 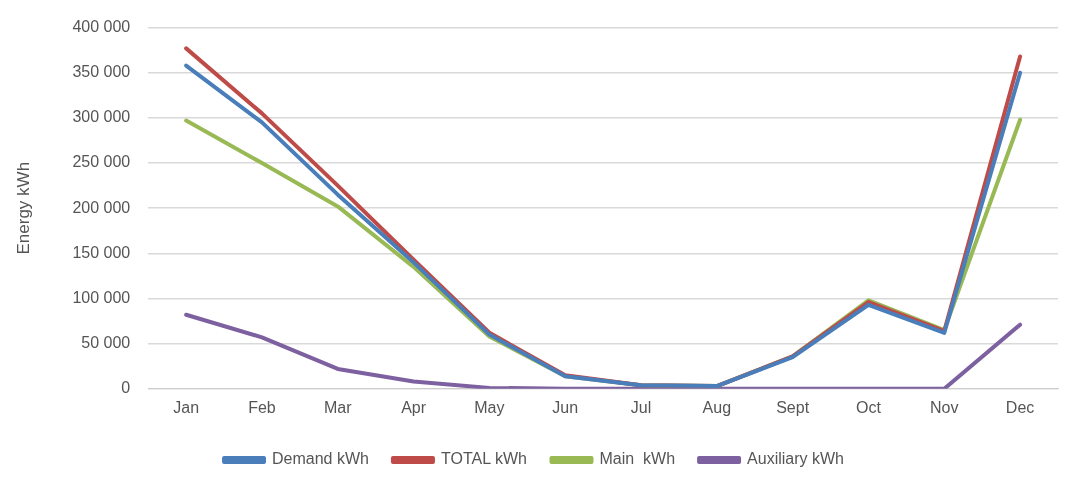 I want to click on x-tick-label: May, so click(x=489, y=407).